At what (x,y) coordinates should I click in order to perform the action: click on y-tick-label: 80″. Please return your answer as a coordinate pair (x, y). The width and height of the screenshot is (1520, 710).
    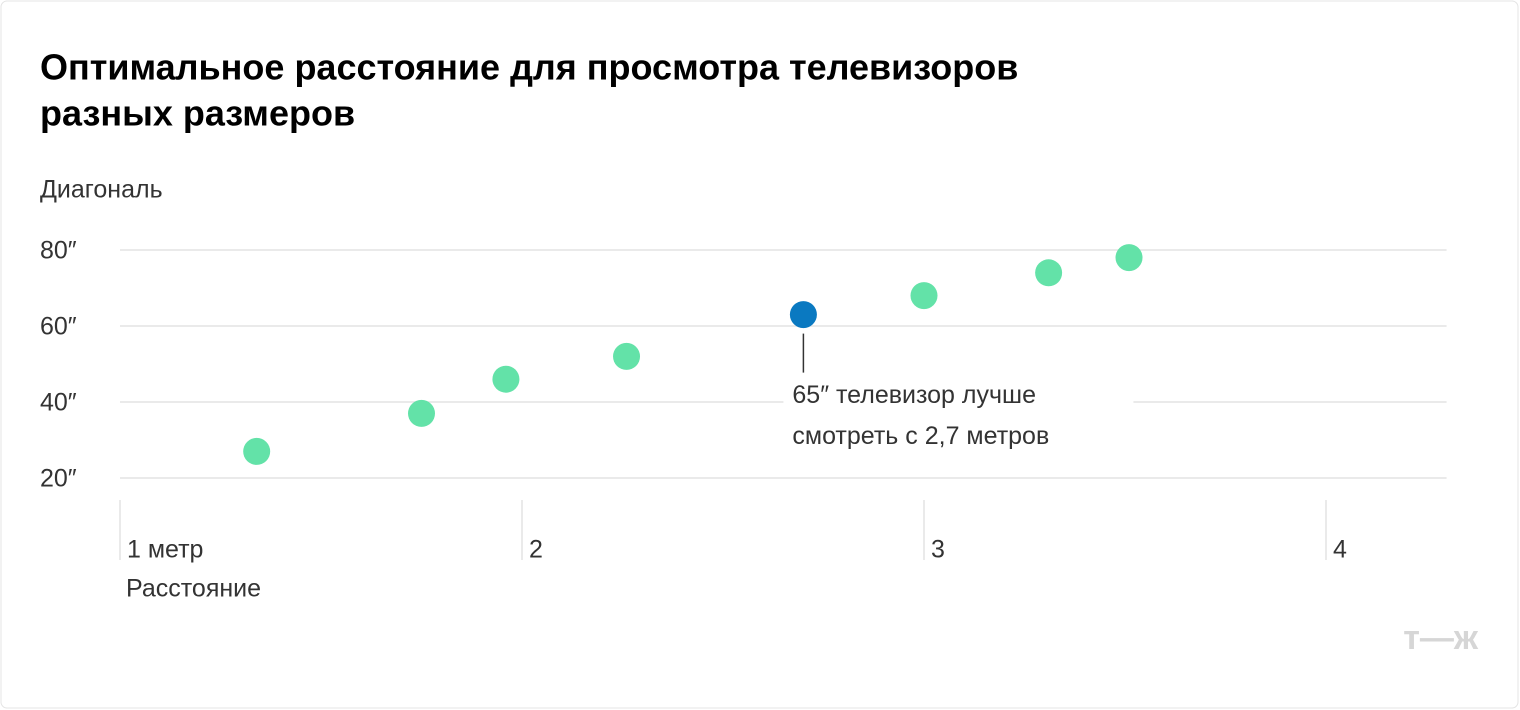
    Looking at the image, I should click on (58, 251).